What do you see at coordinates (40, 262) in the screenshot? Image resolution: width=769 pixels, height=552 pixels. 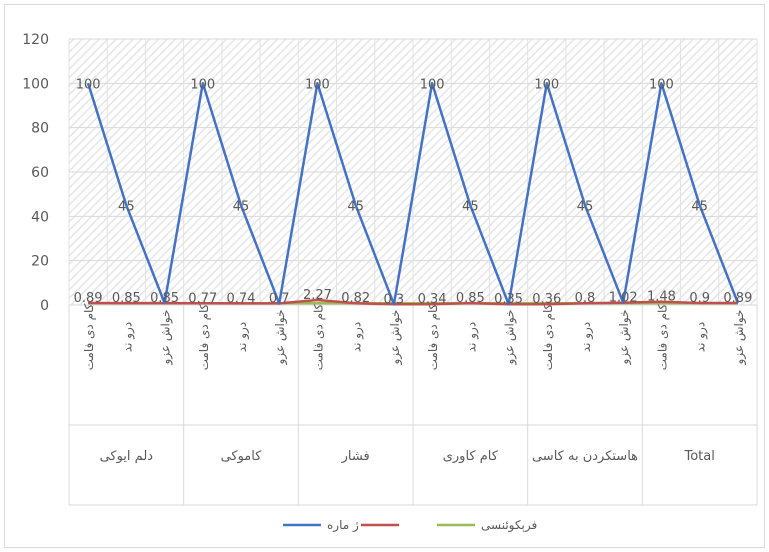 I see `y-tick-label: 20` at bounding box center [40, 262].